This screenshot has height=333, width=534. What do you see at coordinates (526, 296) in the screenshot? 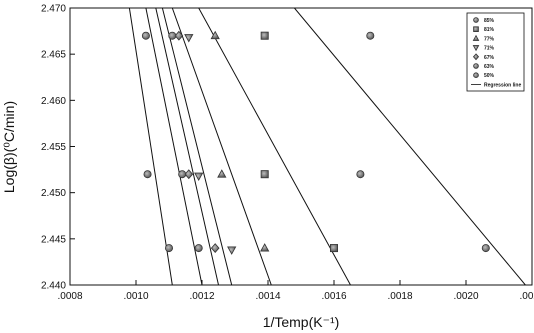
I see `x-tick-label: .0022` at bounding box center [526, 296].